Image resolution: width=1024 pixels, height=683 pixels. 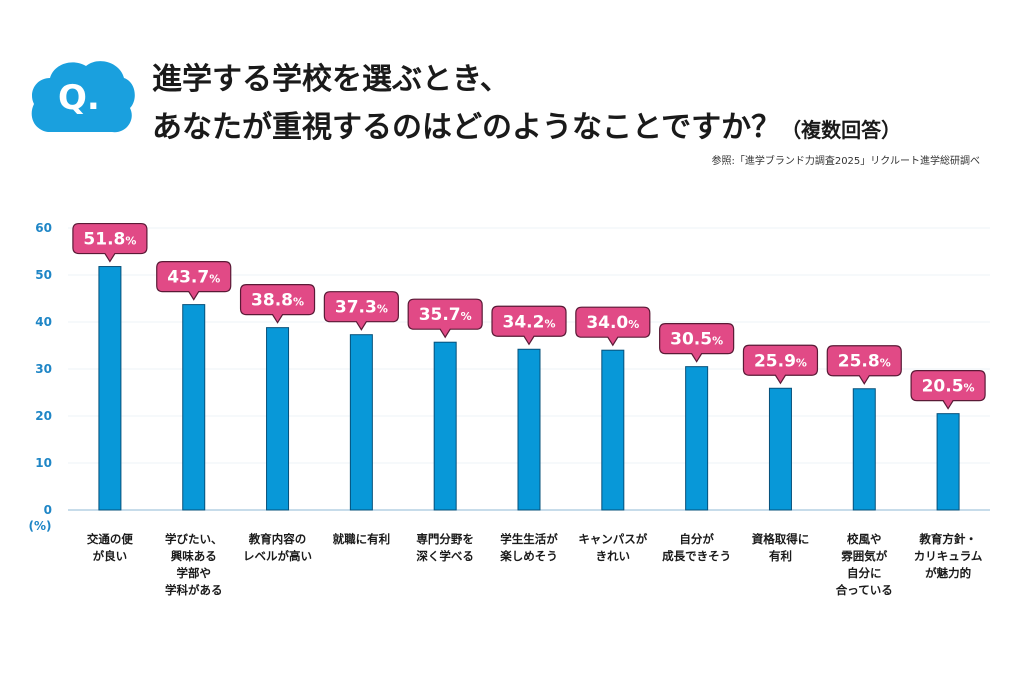 What do you see at coordinates (48, 510) in the screenshot?
I see `y-tick-label: 0` at bounding box center [48, 510].